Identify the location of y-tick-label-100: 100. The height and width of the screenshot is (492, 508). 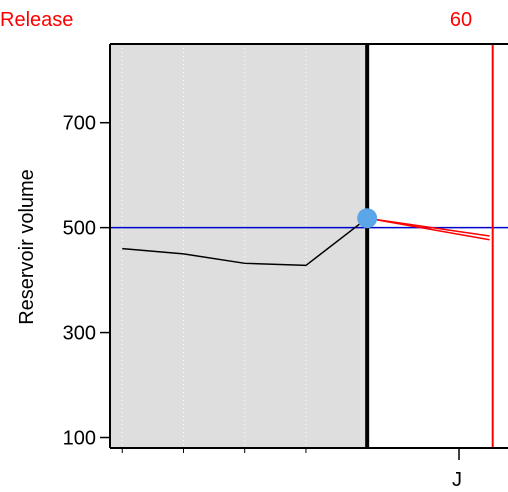
(79, 439).